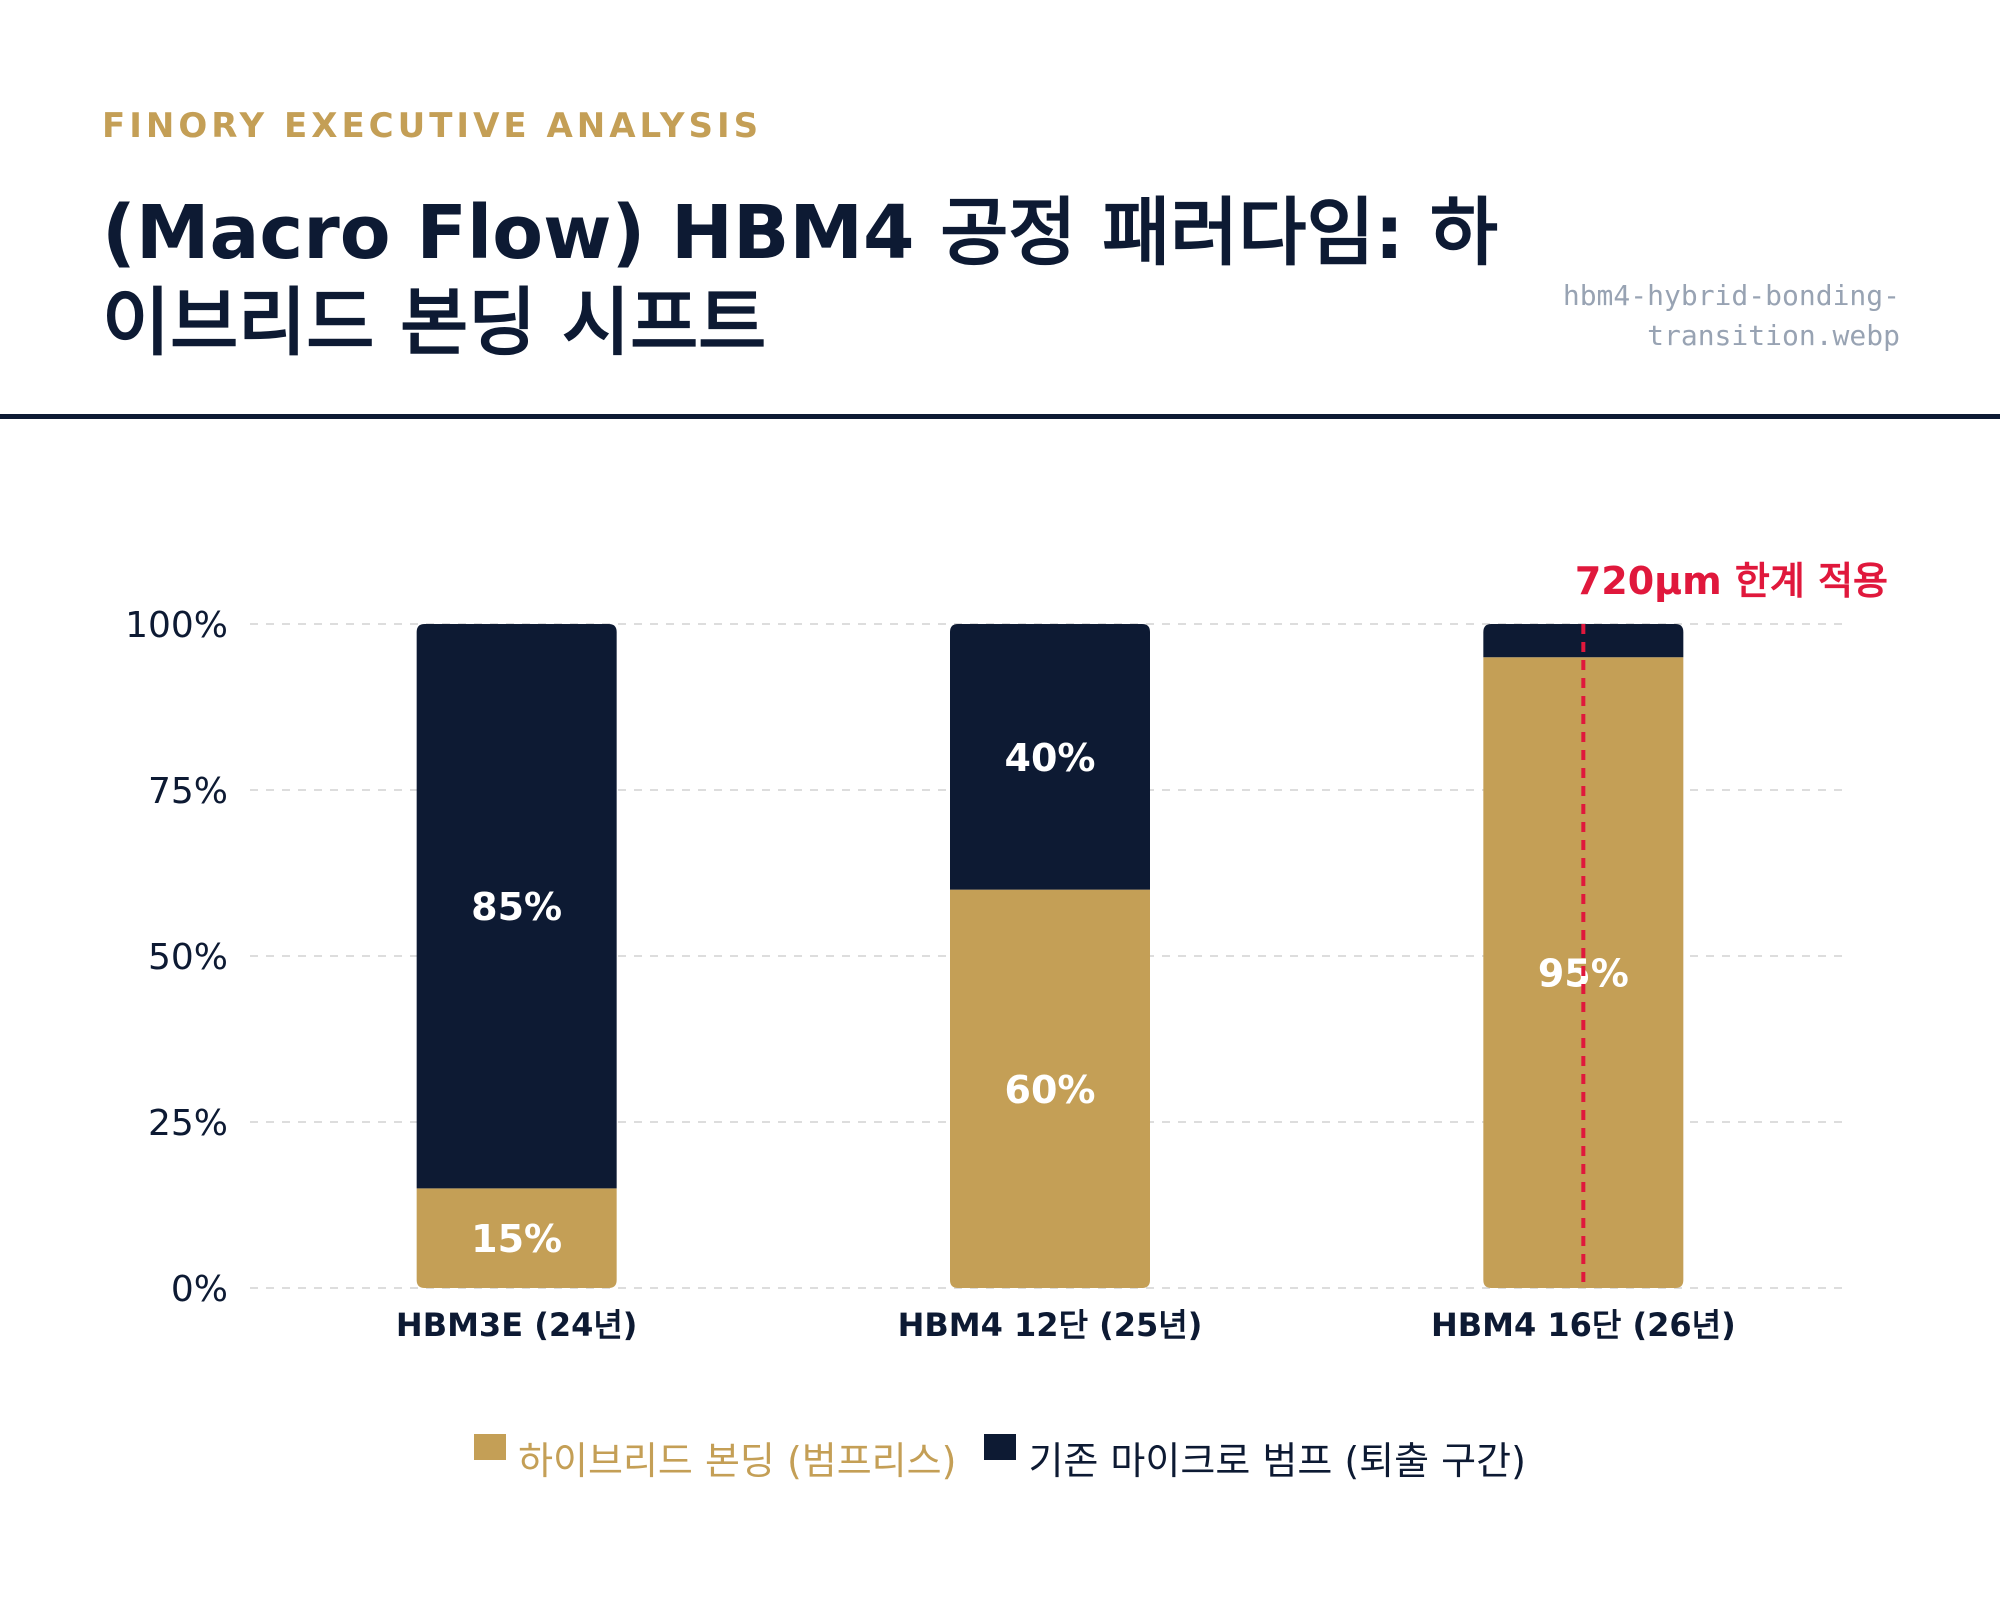  What do you see at coordinates (188, 1123) in the screenshot?
I see `y-tick-label: 25%` at bounding box center [188, 1123].